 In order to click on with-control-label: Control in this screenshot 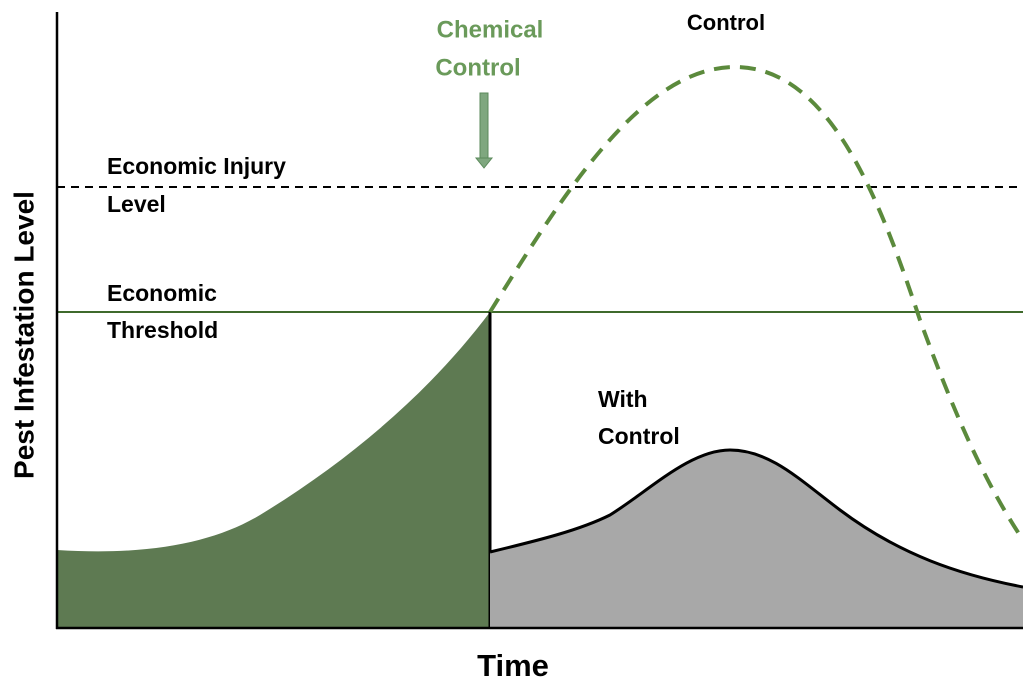, I will do `click(639, 436)`.